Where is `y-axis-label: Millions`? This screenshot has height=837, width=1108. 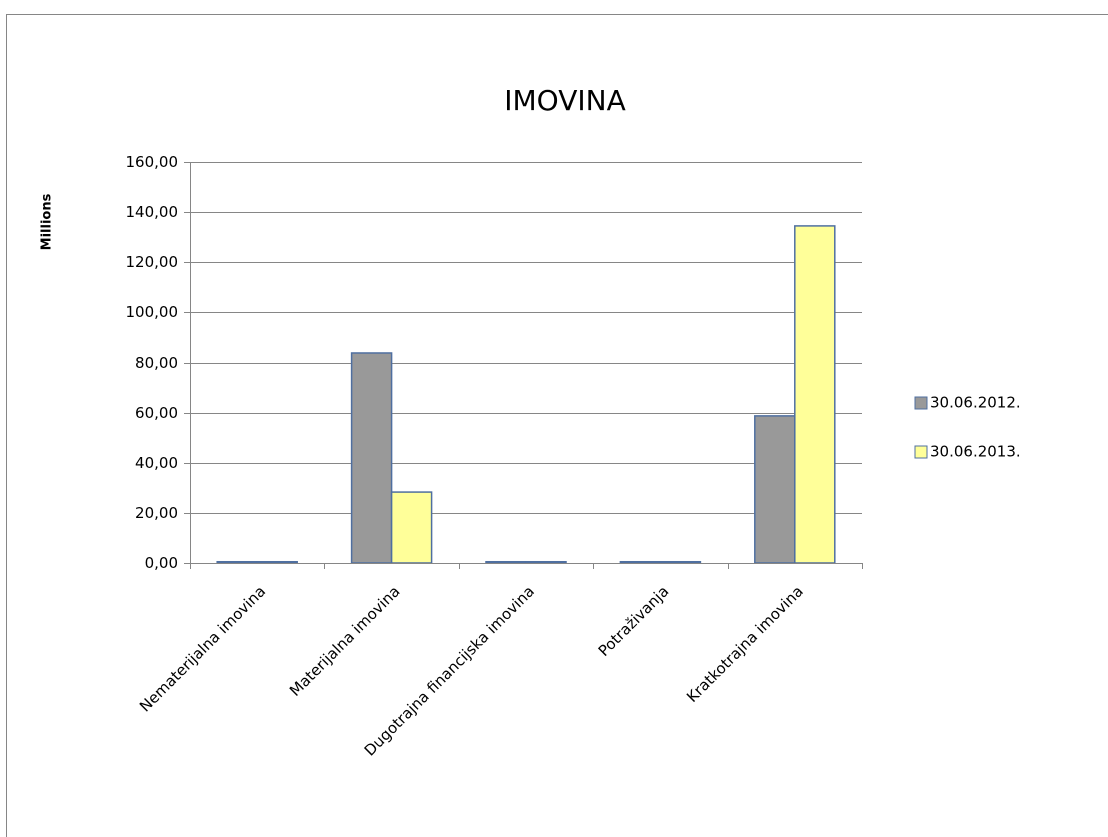 y-axis-label: Millions is located at coordinates (47, 221).